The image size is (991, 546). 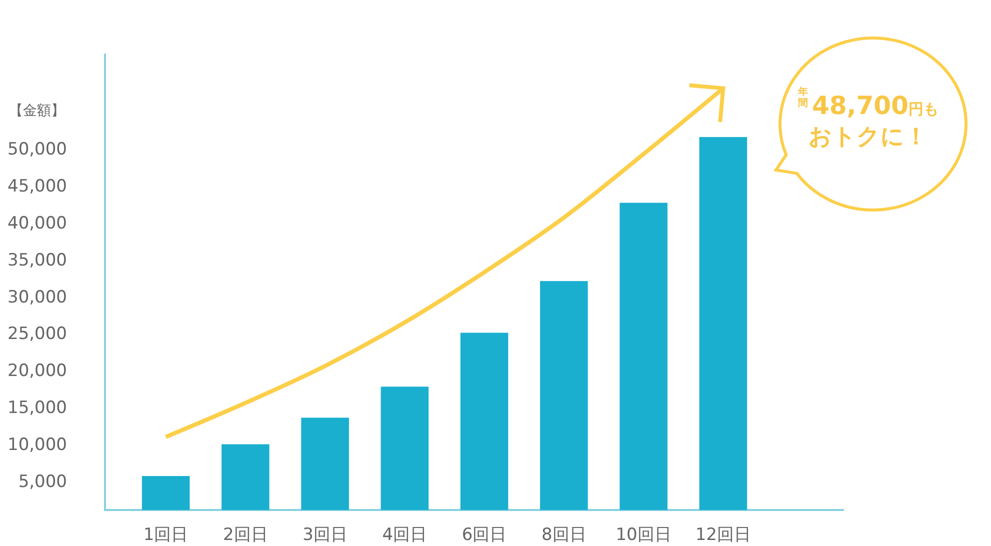 I want to click on y-tick-label: 45,000, so click(x=37, y=186).